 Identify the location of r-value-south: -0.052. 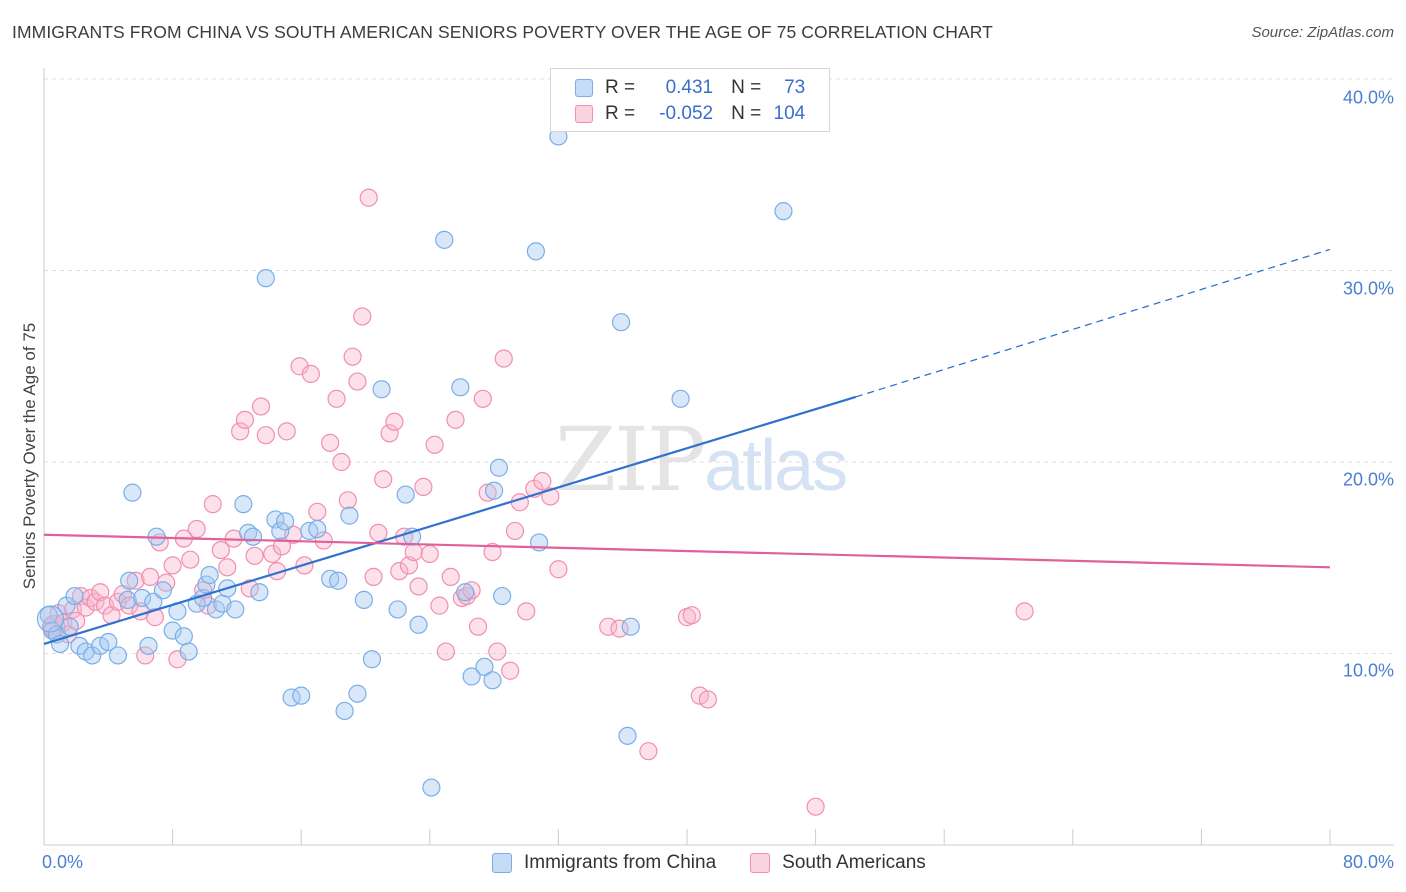
(686, 113).